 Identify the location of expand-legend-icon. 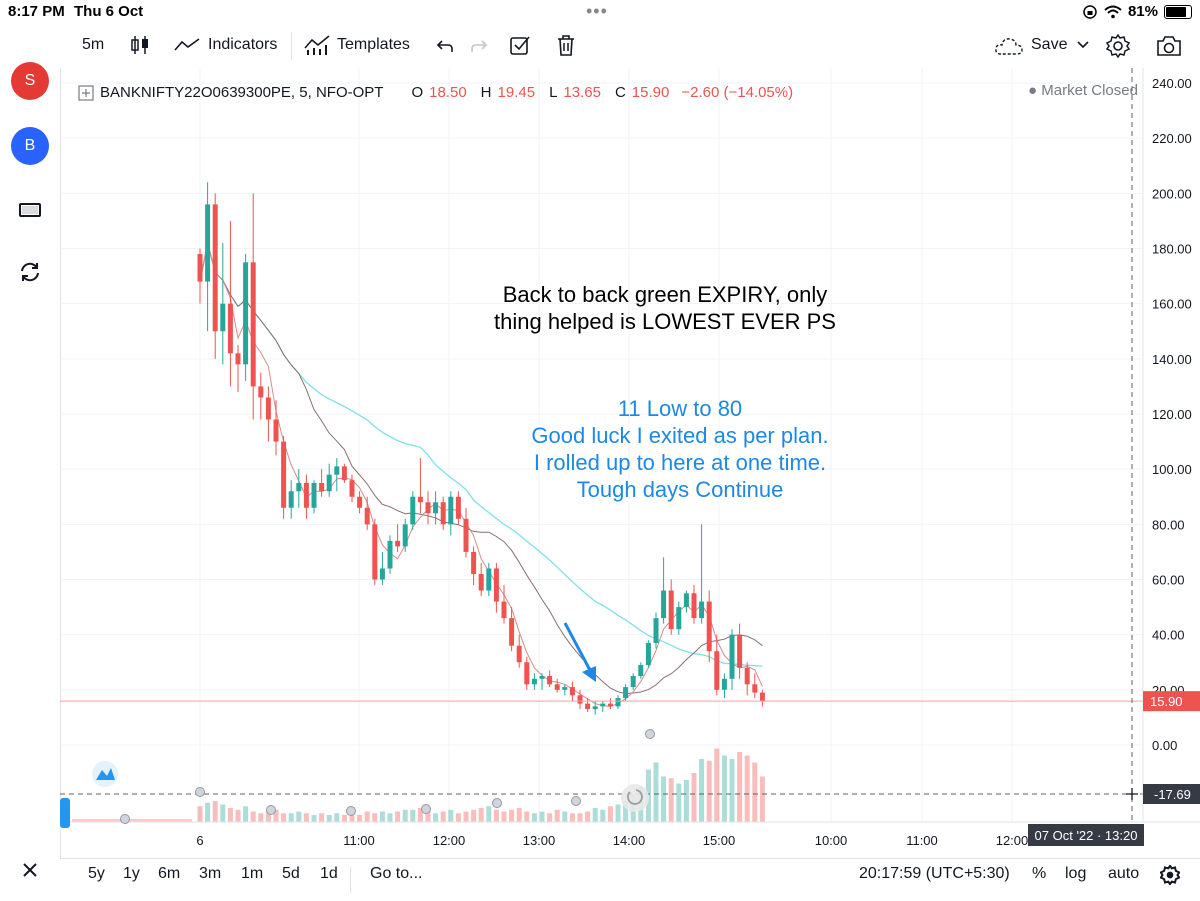
(86, 92).